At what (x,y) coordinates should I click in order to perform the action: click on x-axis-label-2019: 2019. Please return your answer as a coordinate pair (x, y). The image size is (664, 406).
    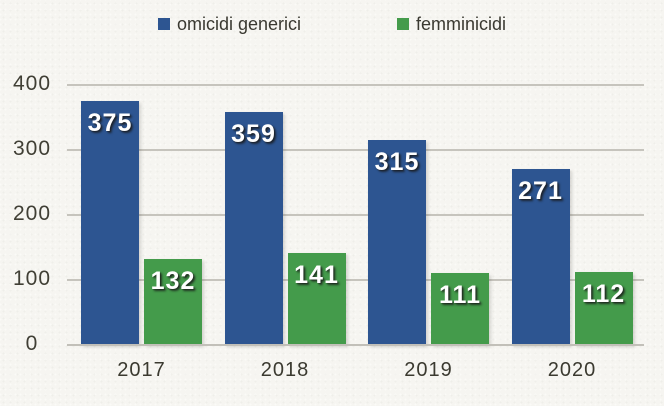
    Looking at the image, I should click on (428, 370).